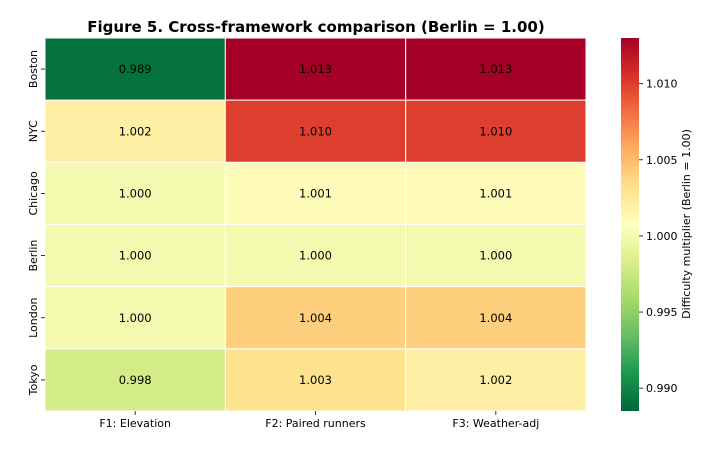 The height and width of the screenshot is (450, 720). What do you see at coordinates (33, 318) in the screenshot?
I see `y-tick-label: London` at bounding box center [33, 318].